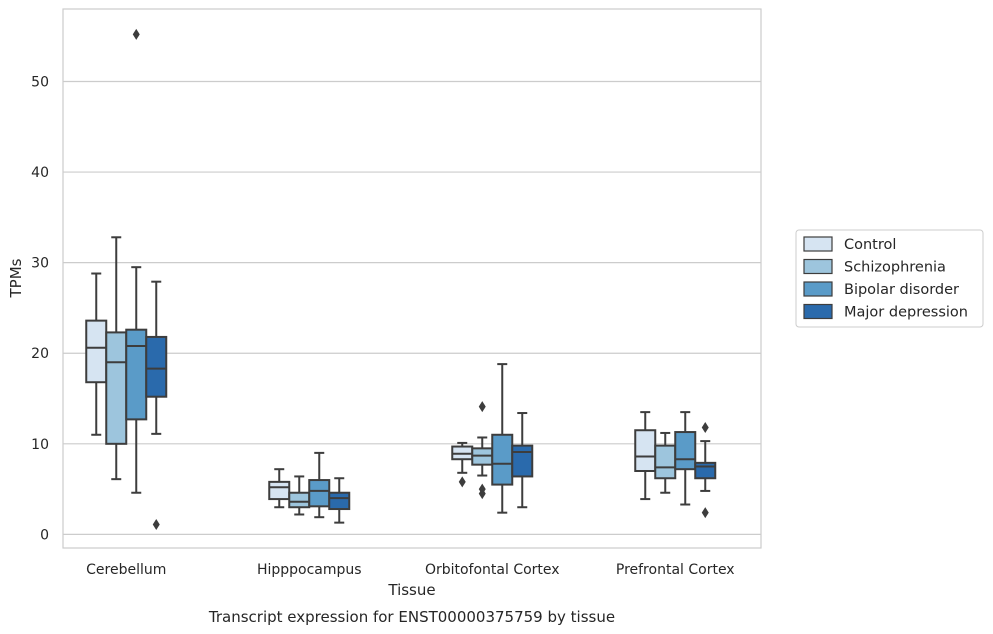  Describe the element at coordinates (126, 570) in the screenshot. I see `x-tick-label: Cerebellum` at that location.